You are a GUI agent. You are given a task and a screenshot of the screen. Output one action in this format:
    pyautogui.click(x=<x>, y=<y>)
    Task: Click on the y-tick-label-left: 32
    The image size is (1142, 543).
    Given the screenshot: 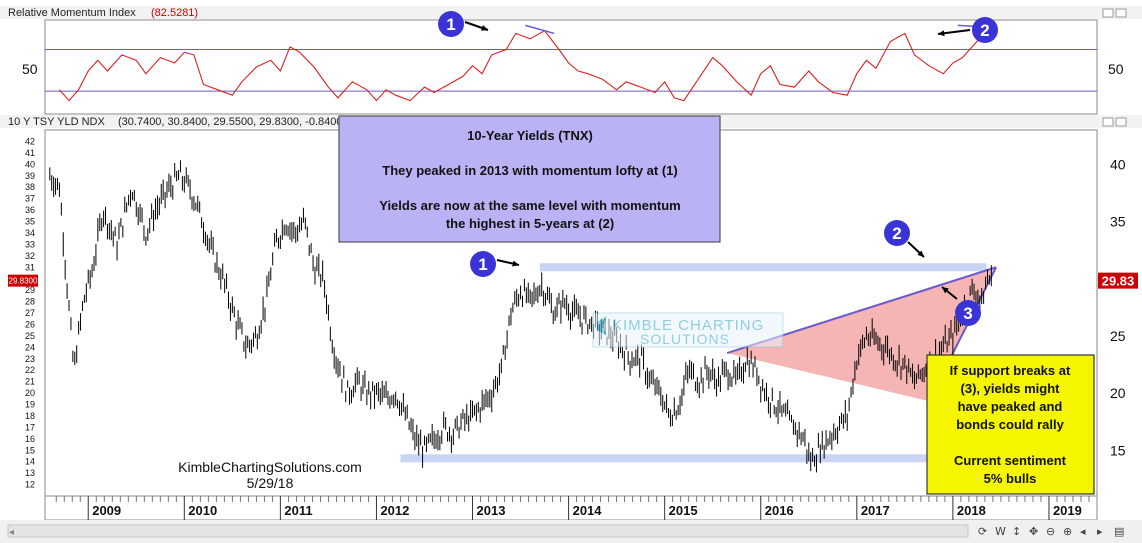 What is the action you would take?
    pyautogui.click(x=30, y=256)
    